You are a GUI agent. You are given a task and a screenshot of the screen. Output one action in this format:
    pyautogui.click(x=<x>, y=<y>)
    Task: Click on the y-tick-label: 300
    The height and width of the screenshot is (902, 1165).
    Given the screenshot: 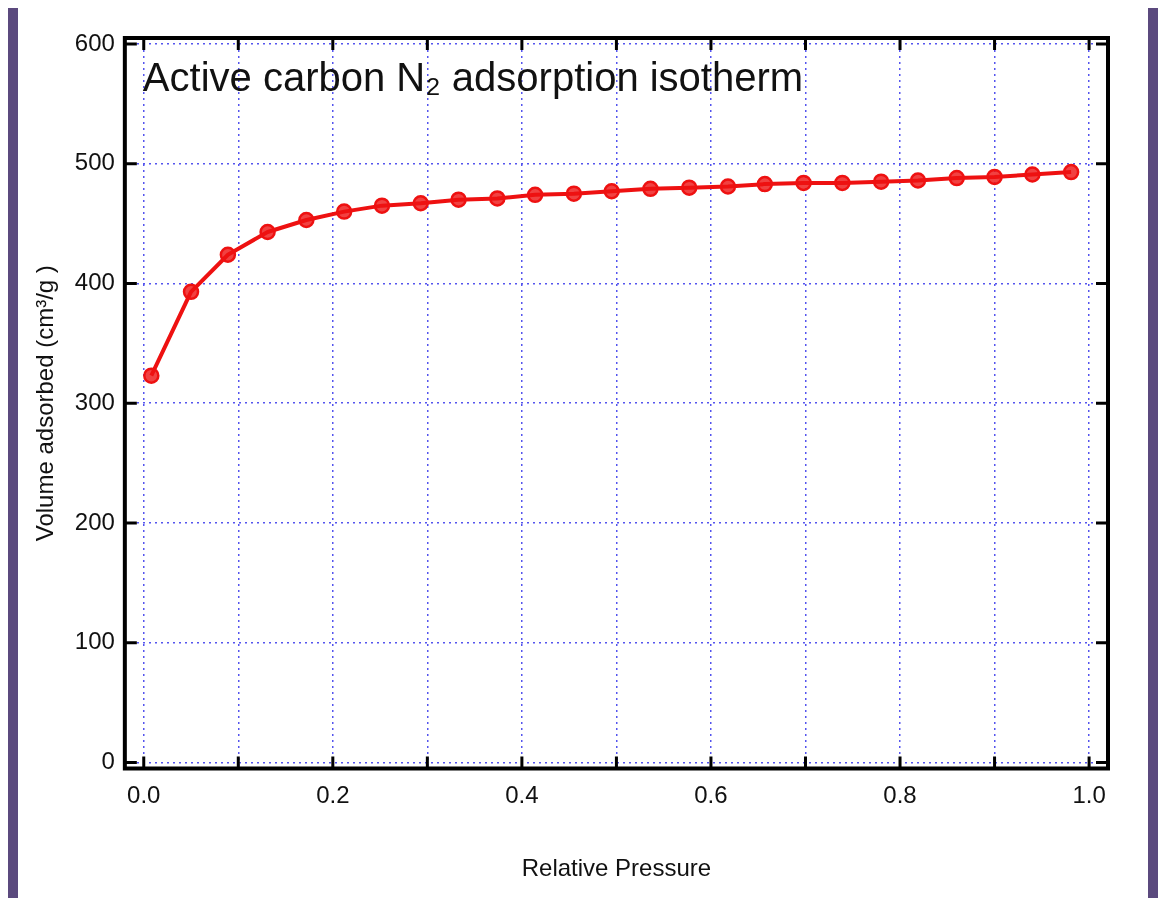 What is the action you would take?
    pyautogui.click(x=94, y=401)
    